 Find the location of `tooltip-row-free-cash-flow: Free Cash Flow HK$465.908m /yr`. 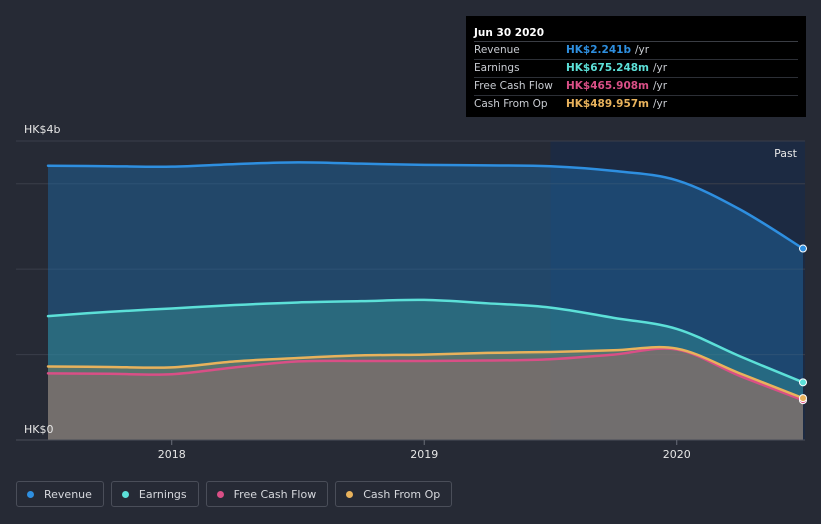

tooltip-row-free-cash-flow: Free Cash Flow HK$465.908m /yr is located at coordinates (636, 87).